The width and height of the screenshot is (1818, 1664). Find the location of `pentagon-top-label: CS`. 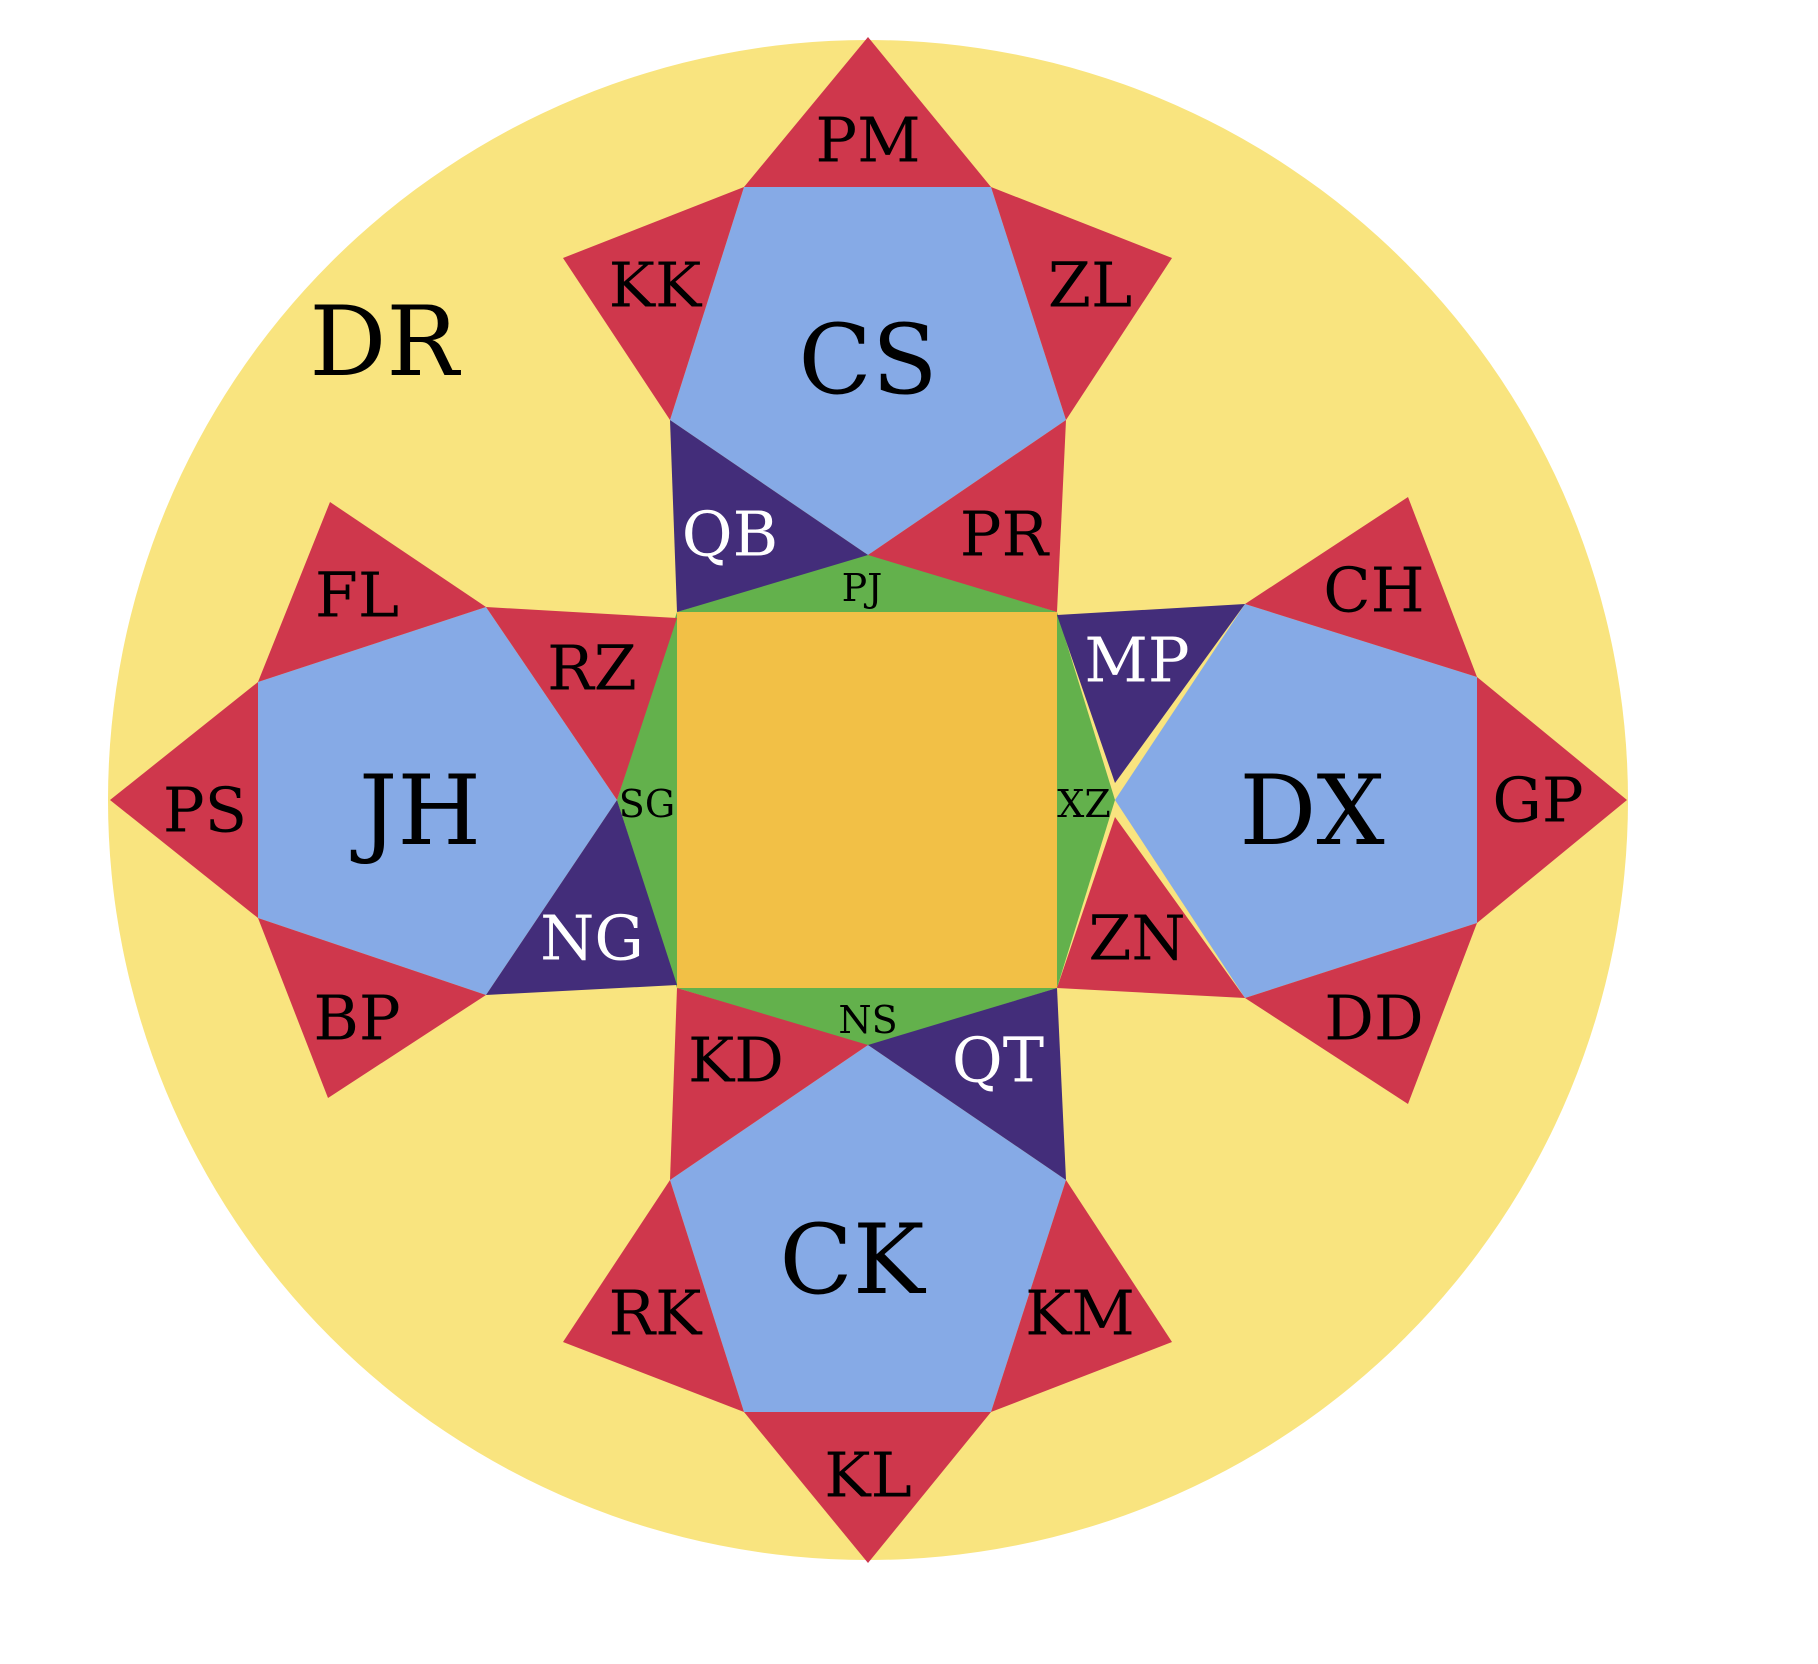

pentagon-top-label: CS is located at coordinates (867, 360).